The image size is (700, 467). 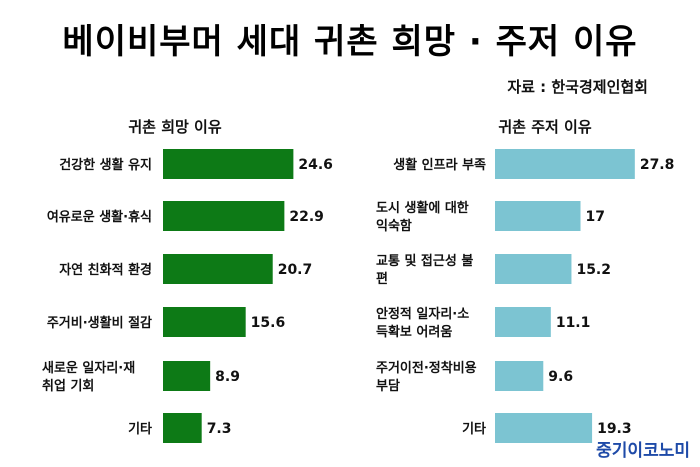 I want to click on value-label-right-5: 19.3, so click(x=614, y=429).